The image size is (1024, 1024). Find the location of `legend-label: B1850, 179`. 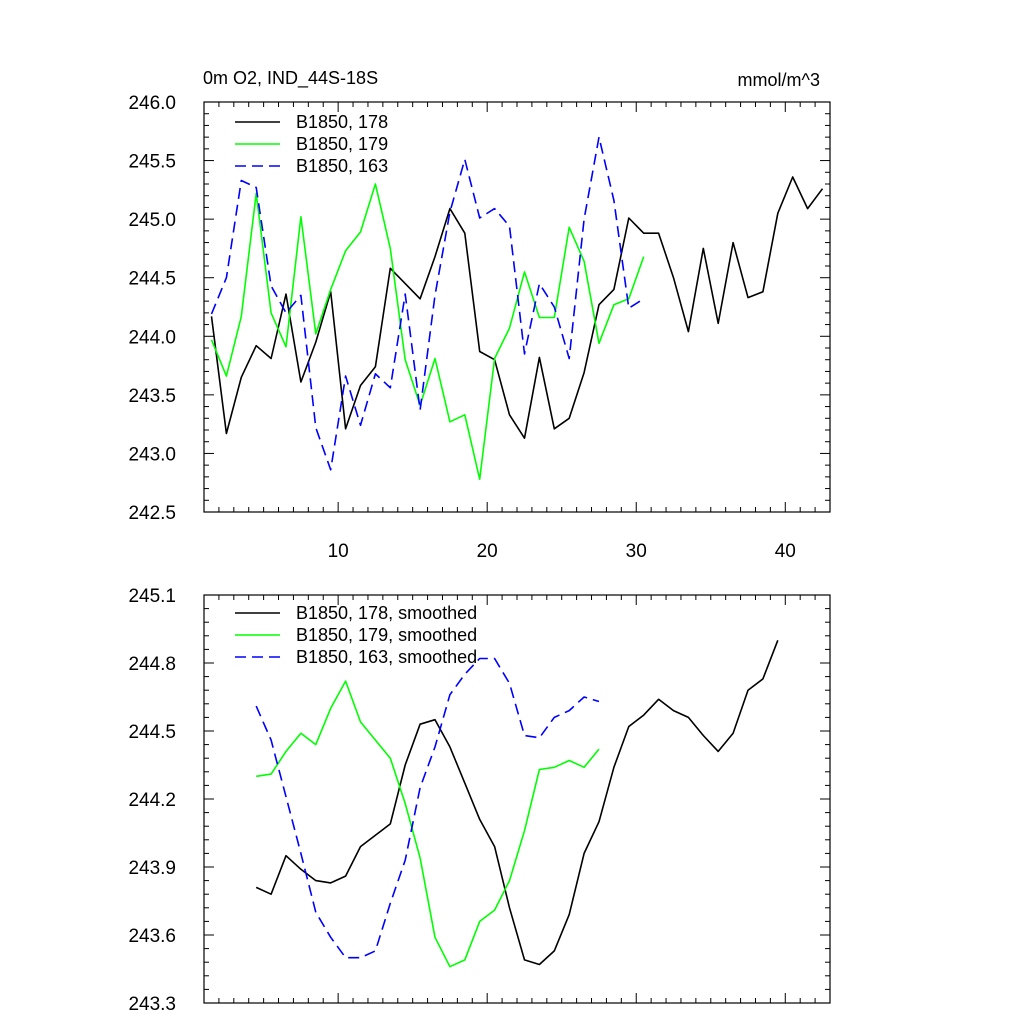

legend-label: B1850, 179 is located at coordinates (342, 144).